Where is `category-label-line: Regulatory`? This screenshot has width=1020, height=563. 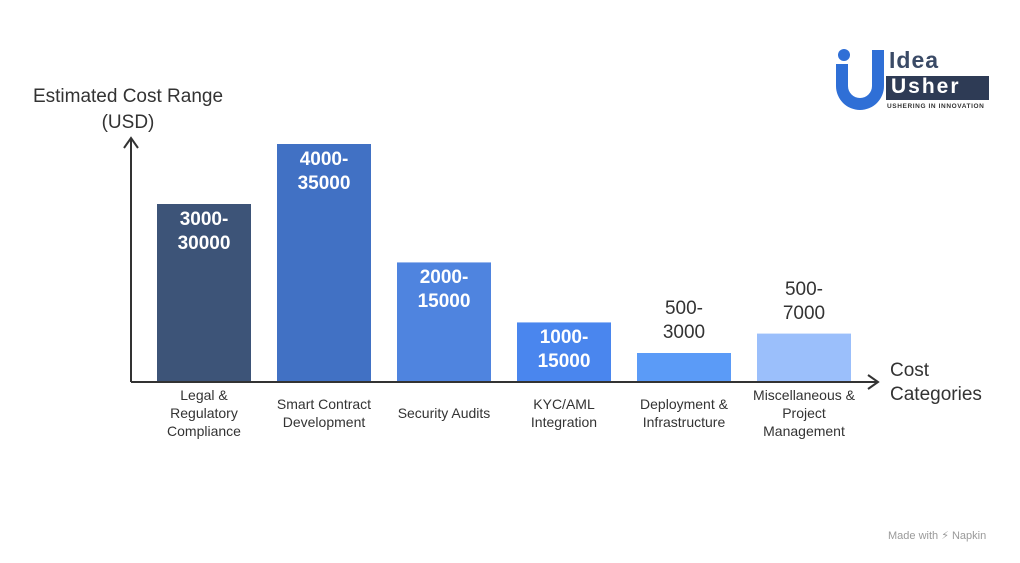 category-label-line: Regulatory is located at coordinates (204, 413).